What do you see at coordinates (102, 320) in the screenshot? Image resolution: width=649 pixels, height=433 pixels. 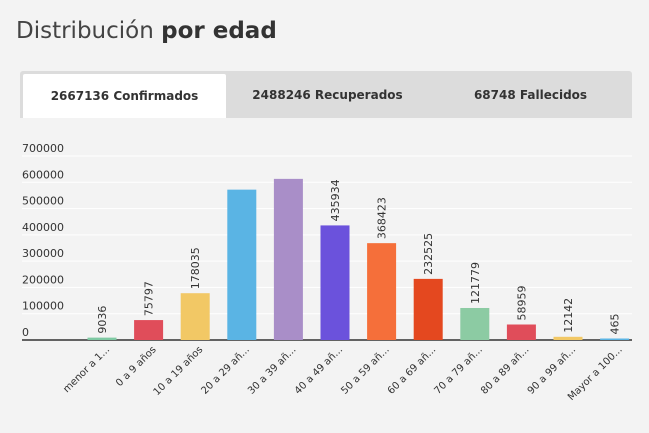 I see `bar-value-label: 9036` at bounding box center [102, 320].